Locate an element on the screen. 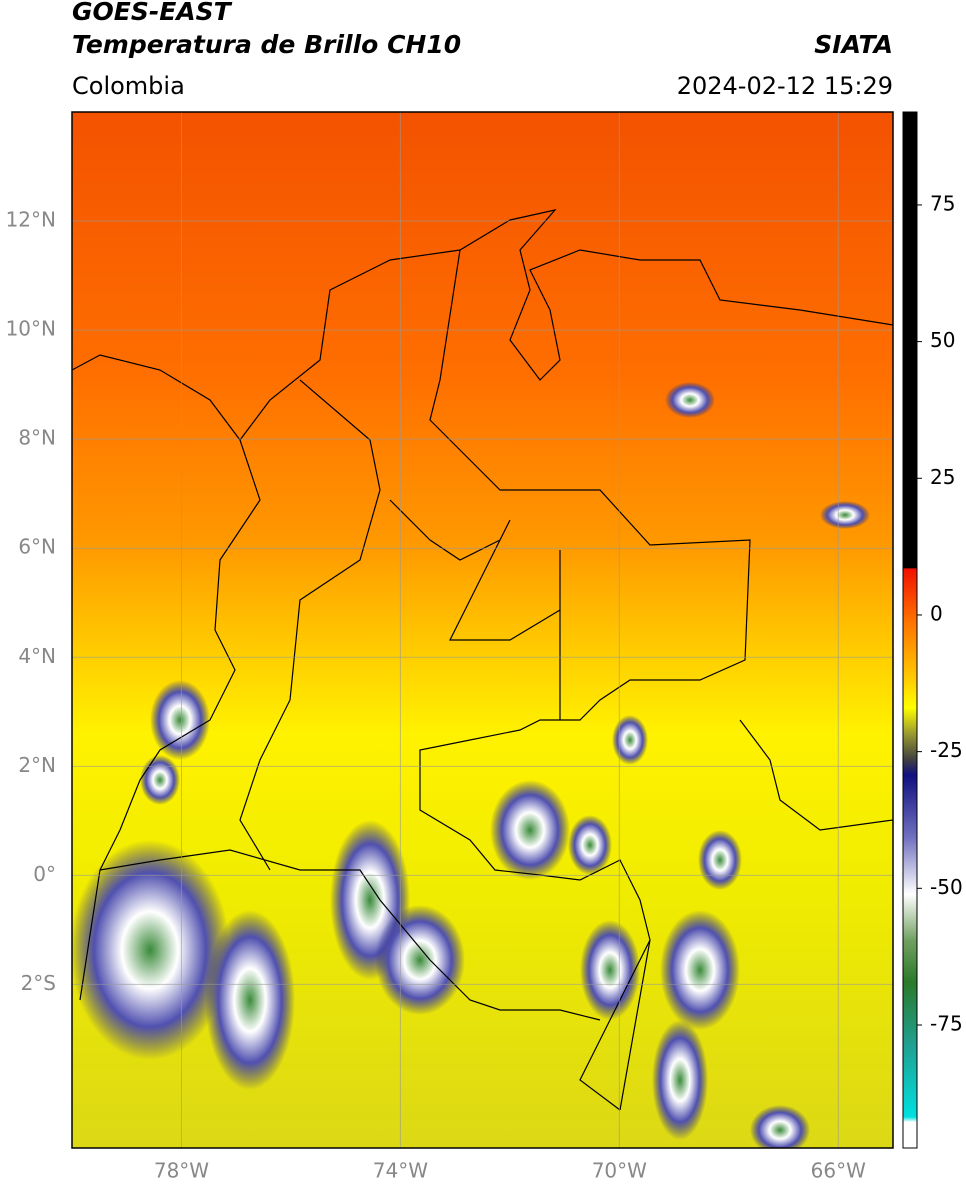 The width and height of the screenshot is (966, 1194). lat-tick-label: 10°N is located at coordinates (31, 329).